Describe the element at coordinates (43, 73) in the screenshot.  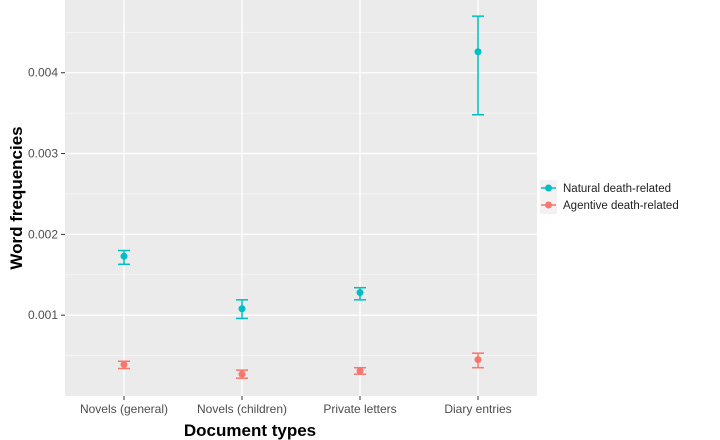
I see `y-tick-label: 0.004` at that location.